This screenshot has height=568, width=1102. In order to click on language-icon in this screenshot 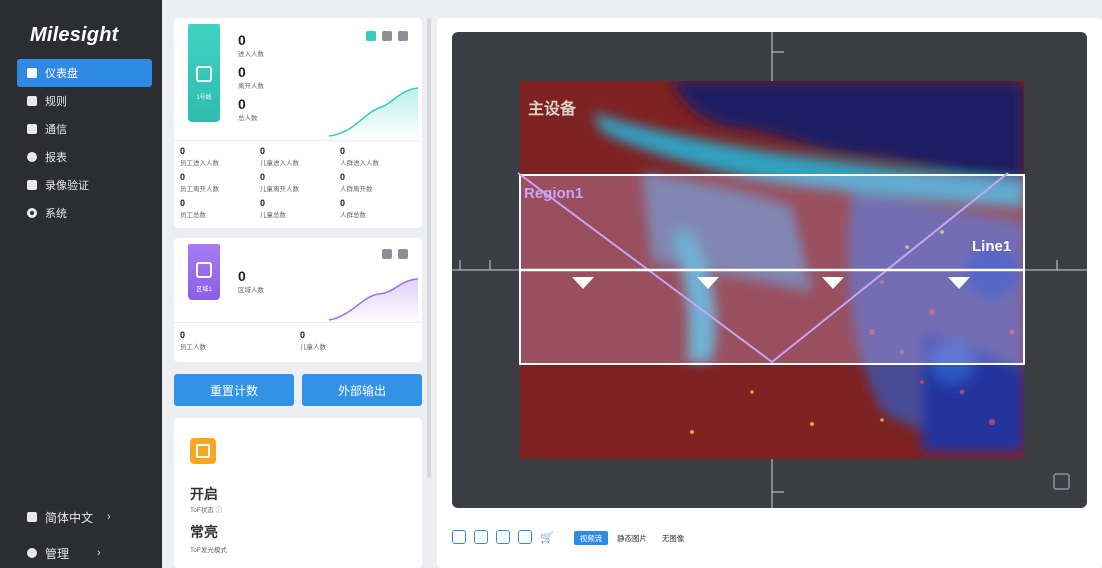, I will do `click(32, 517)`.